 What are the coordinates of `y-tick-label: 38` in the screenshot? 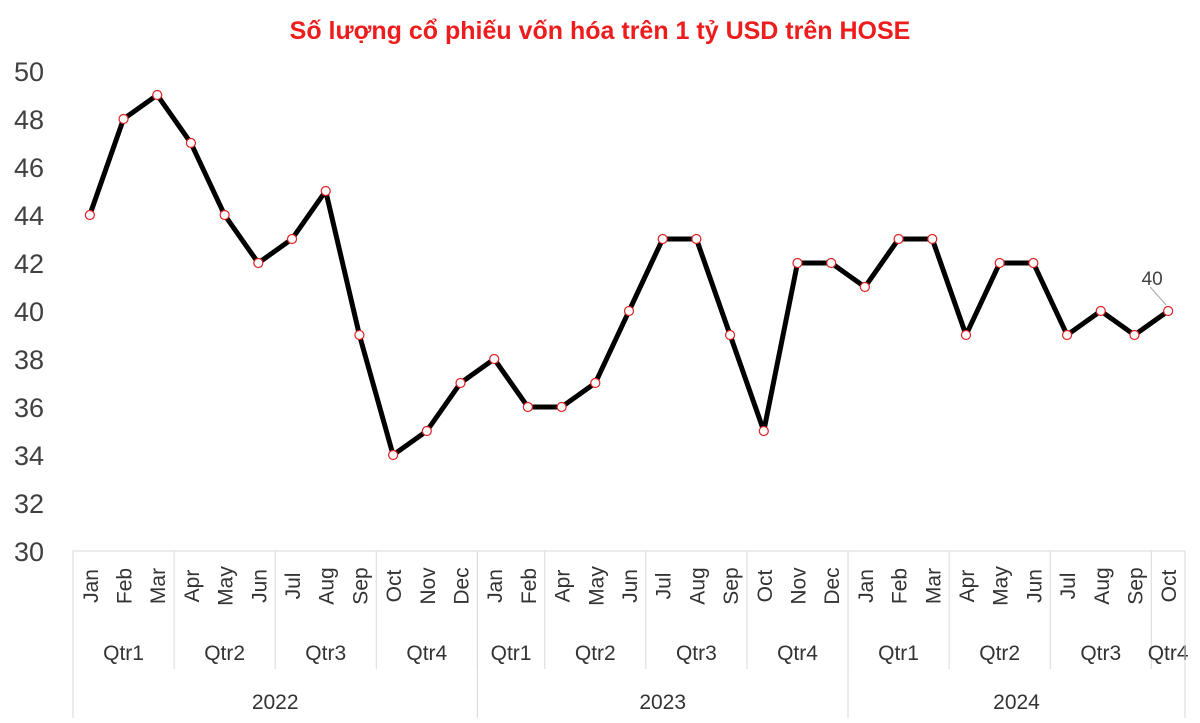 It's located at (29, 360).